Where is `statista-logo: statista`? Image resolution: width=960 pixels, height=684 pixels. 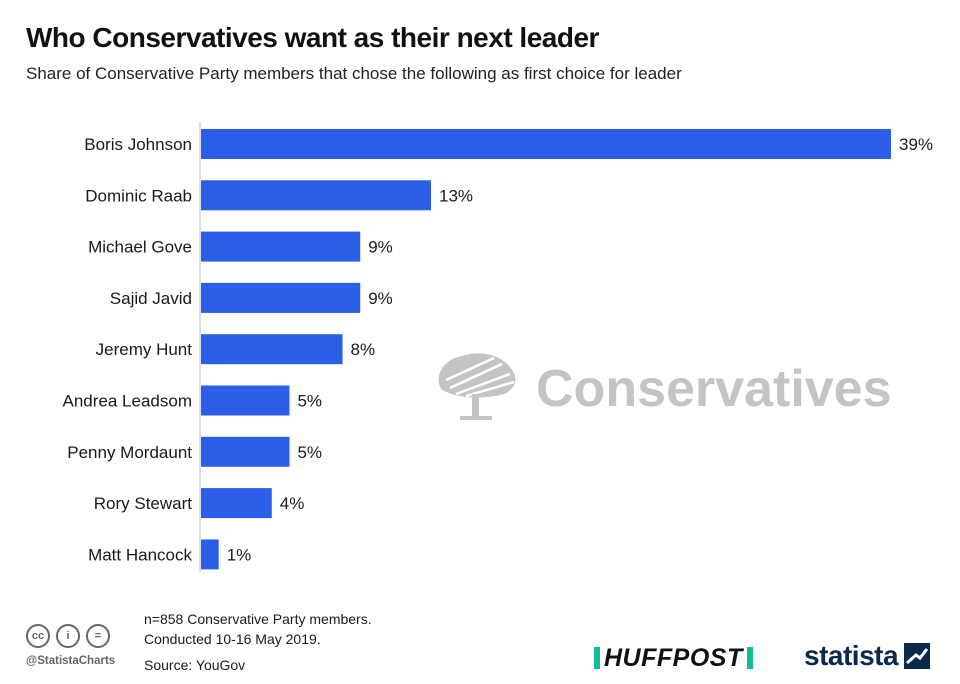
statista-logo: statista is located at coordinates (867, 656).